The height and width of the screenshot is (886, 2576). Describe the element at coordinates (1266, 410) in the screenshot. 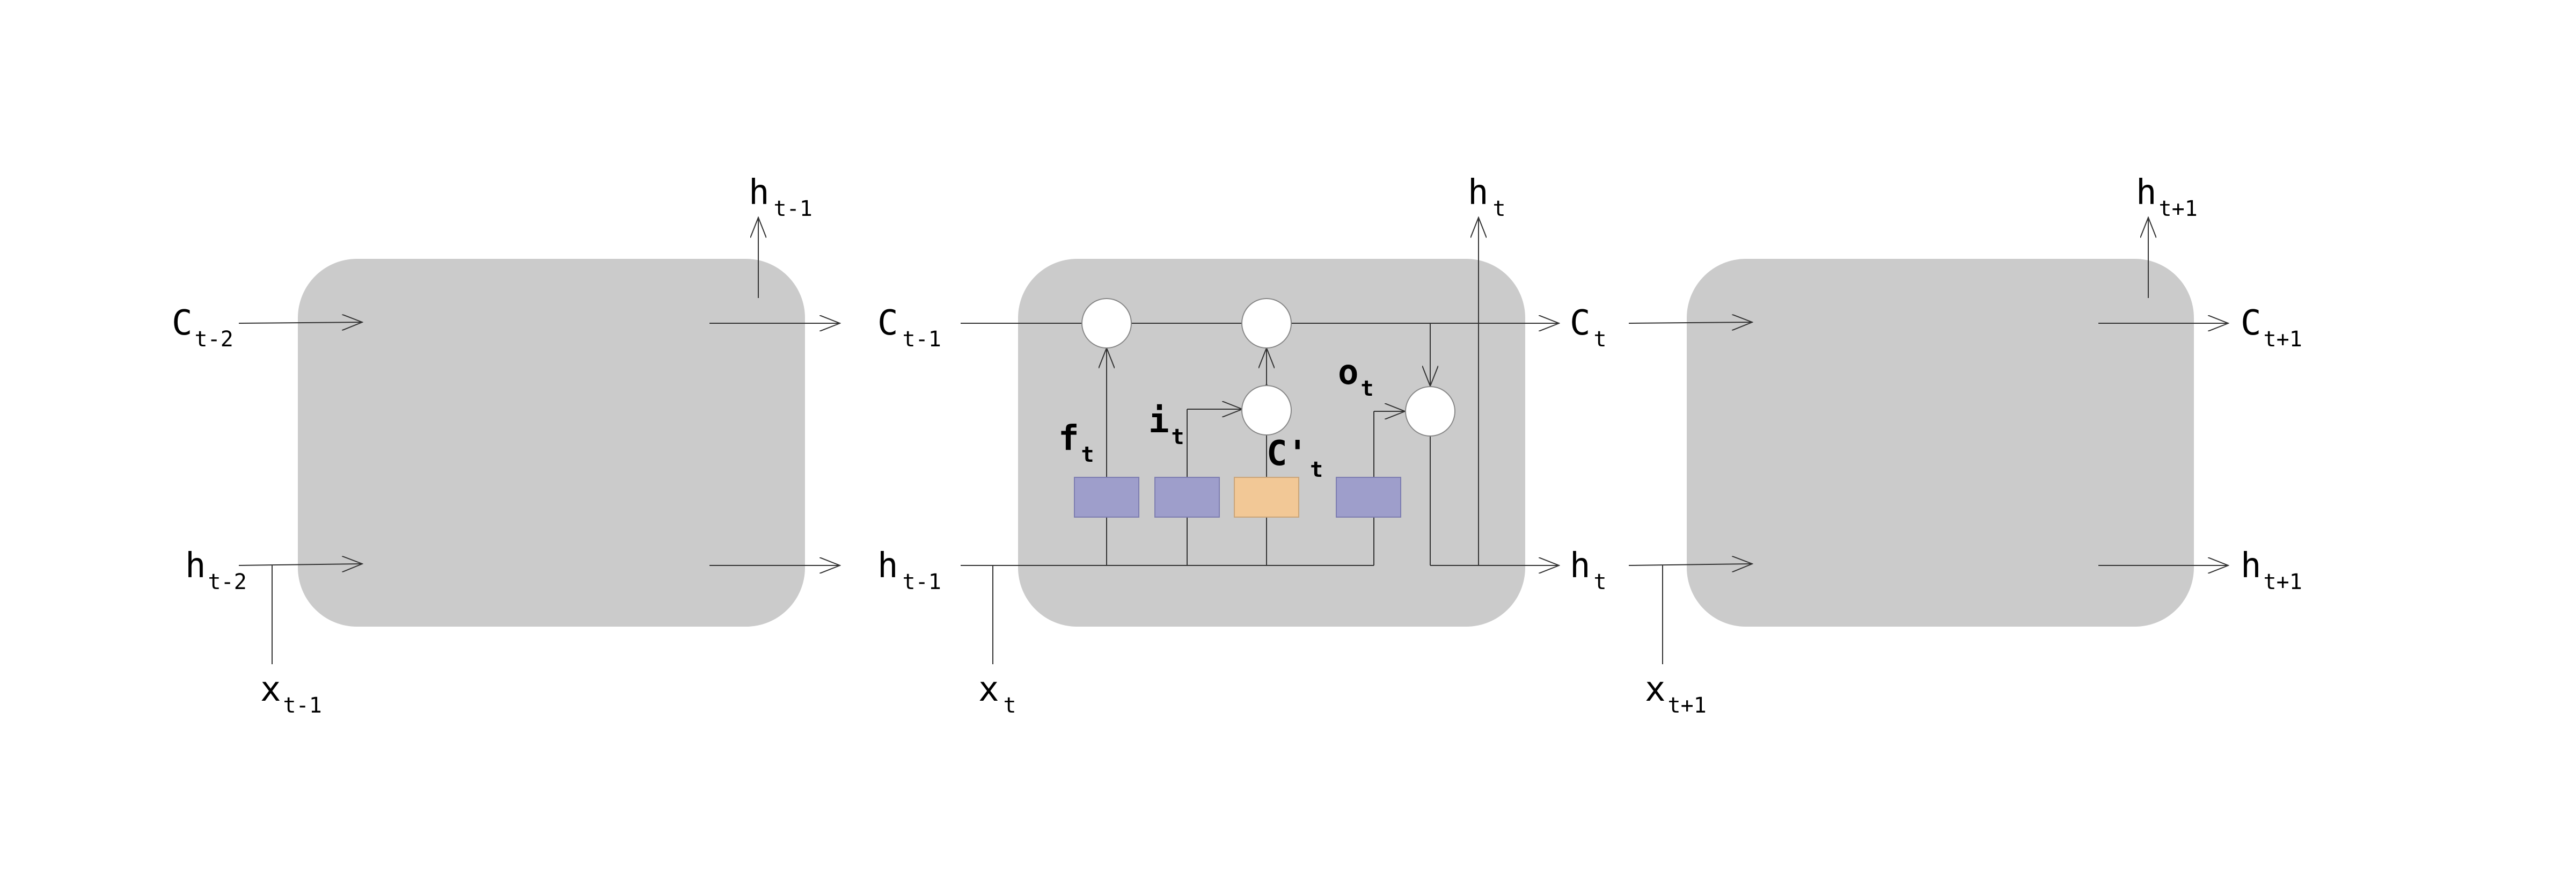

I see `input-multiply-operator` at that location.